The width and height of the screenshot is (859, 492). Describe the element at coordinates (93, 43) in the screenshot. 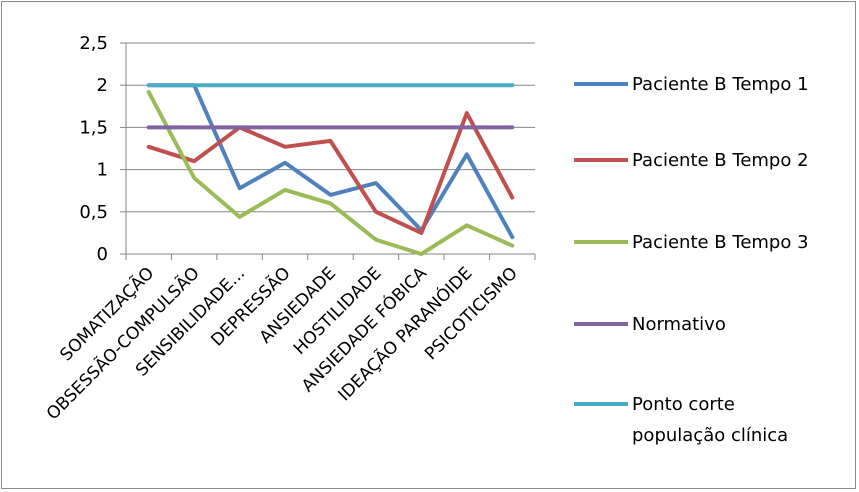

I see `y-tick-label: 2,5` at that location.